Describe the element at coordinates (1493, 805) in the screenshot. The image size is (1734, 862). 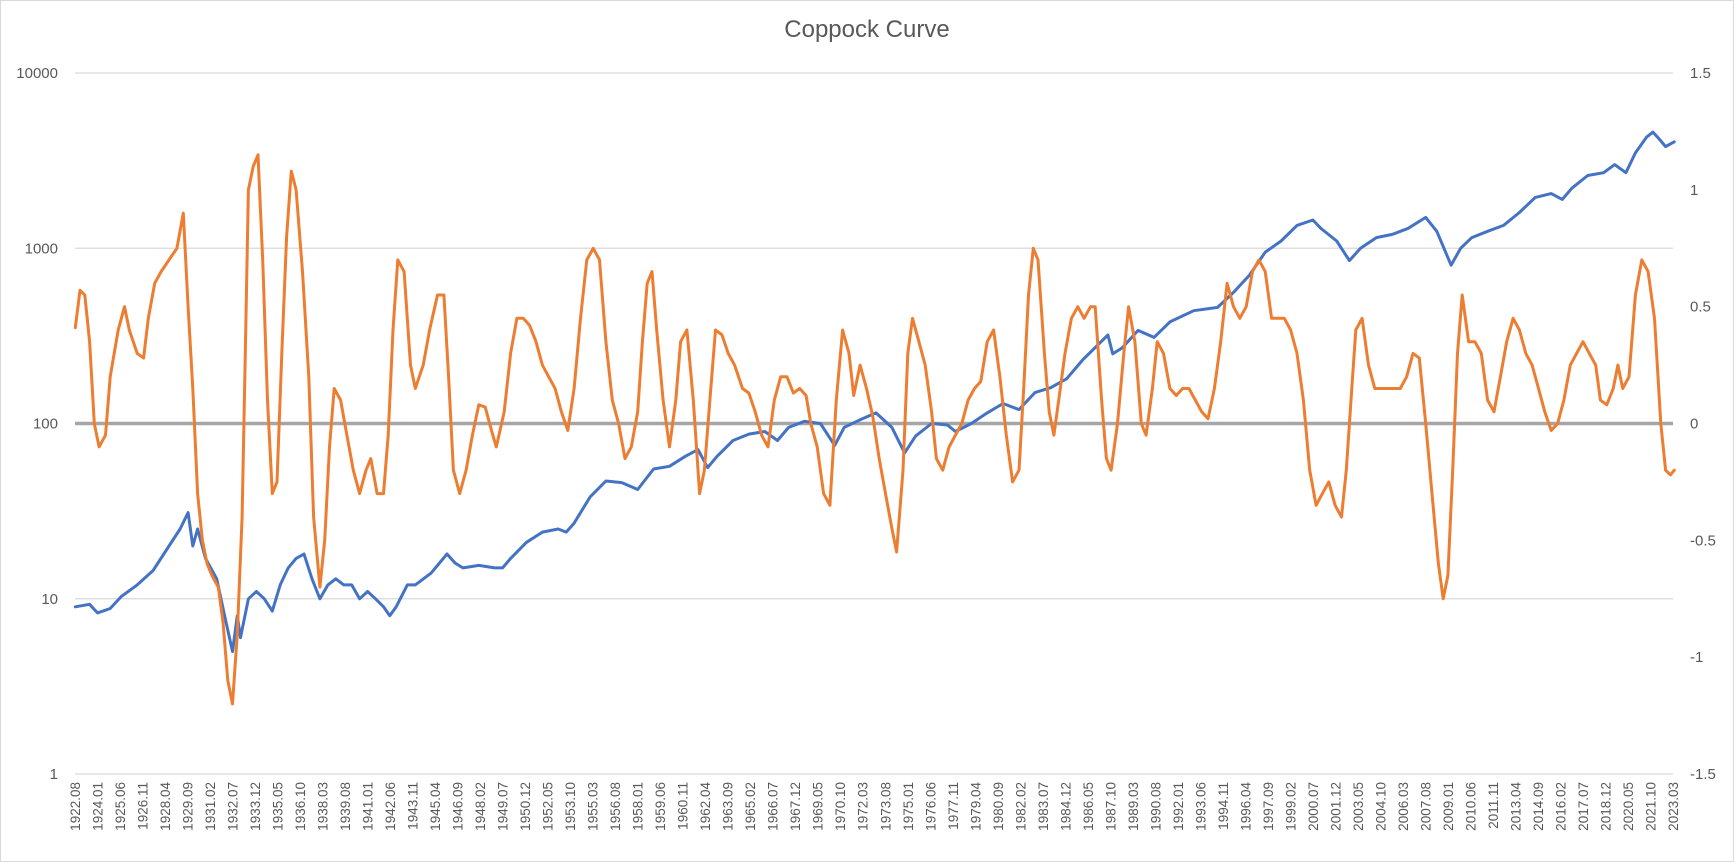
I see `x-axis-tick-label: 2011.11` at that location.